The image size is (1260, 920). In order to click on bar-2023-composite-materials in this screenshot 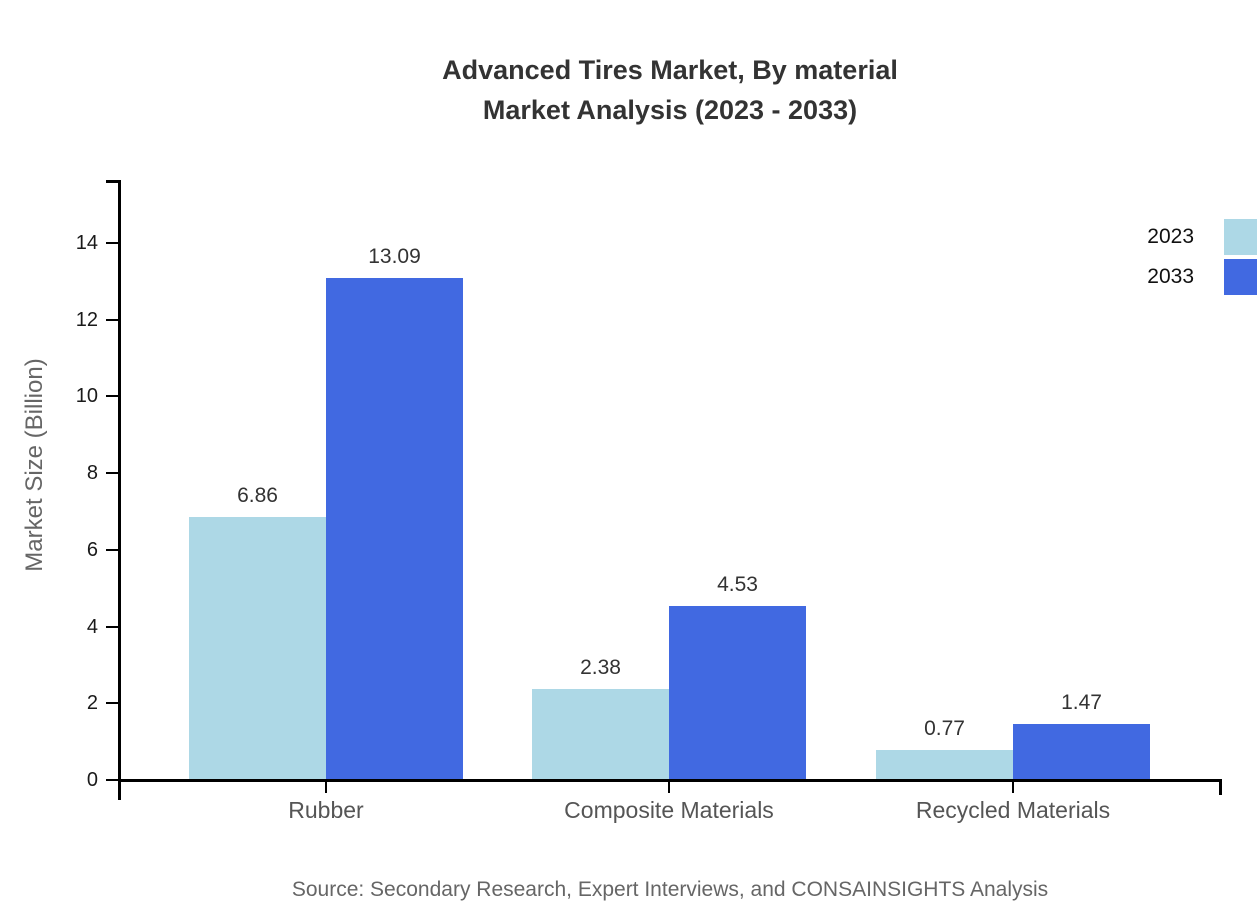, I will do `click(600, 734)`.